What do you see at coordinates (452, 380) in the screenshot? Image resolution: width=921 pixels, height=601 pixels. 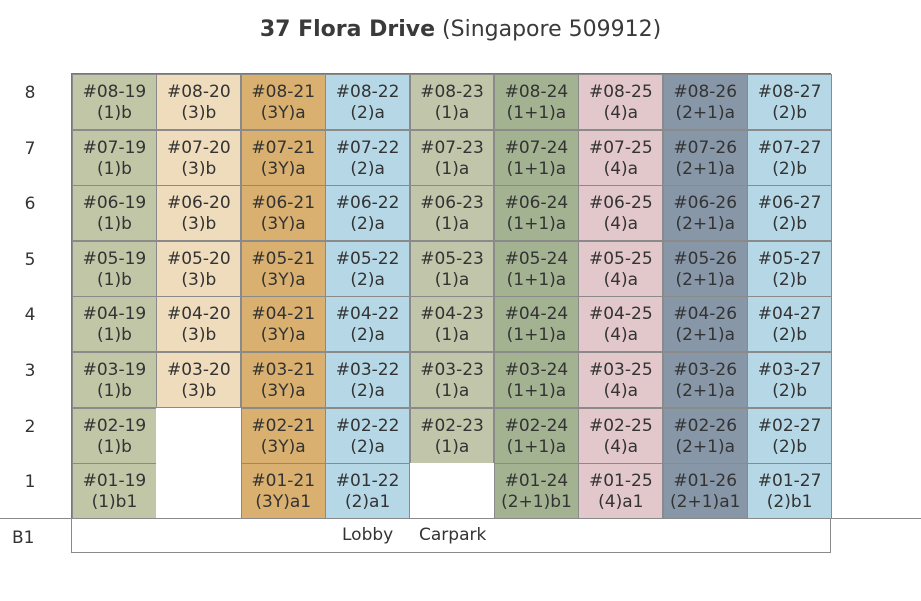 I see `unit-cell: #03-23 (1)a` at bounding box center [452, 380].